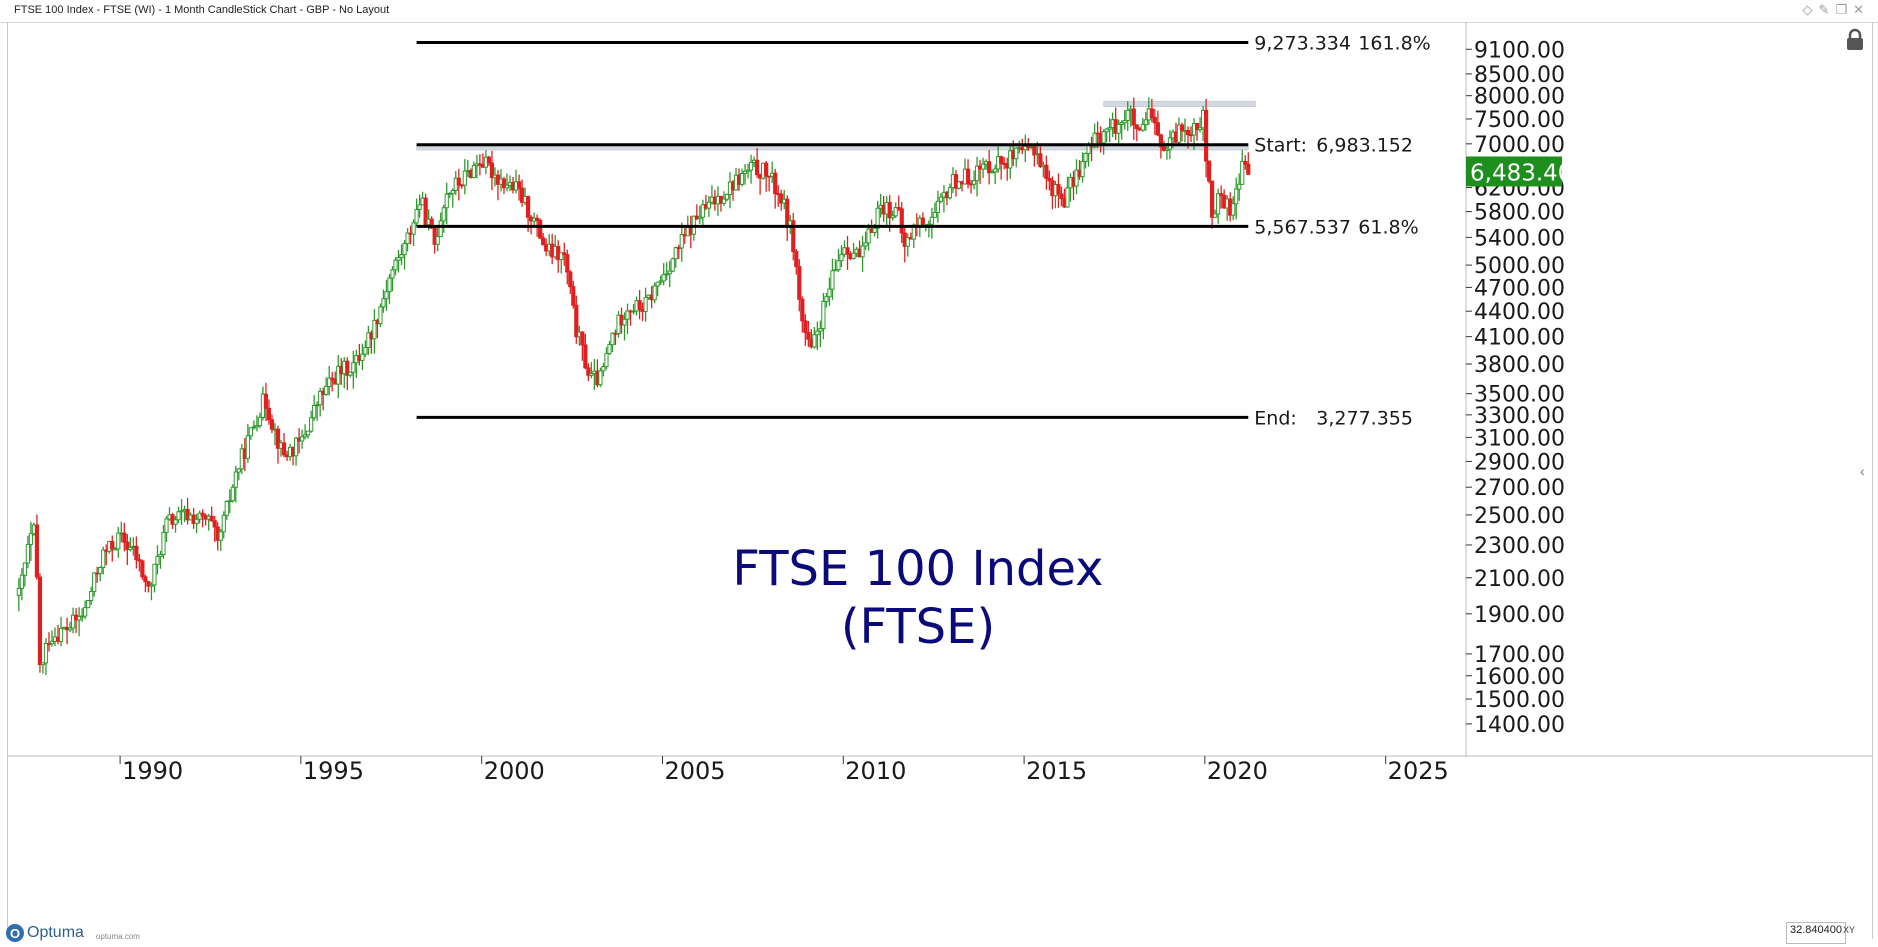 The height and width of the screenshot is (947, 1878). I want to click on y-tick-label-7: 5400.00, so click(1519, 238).